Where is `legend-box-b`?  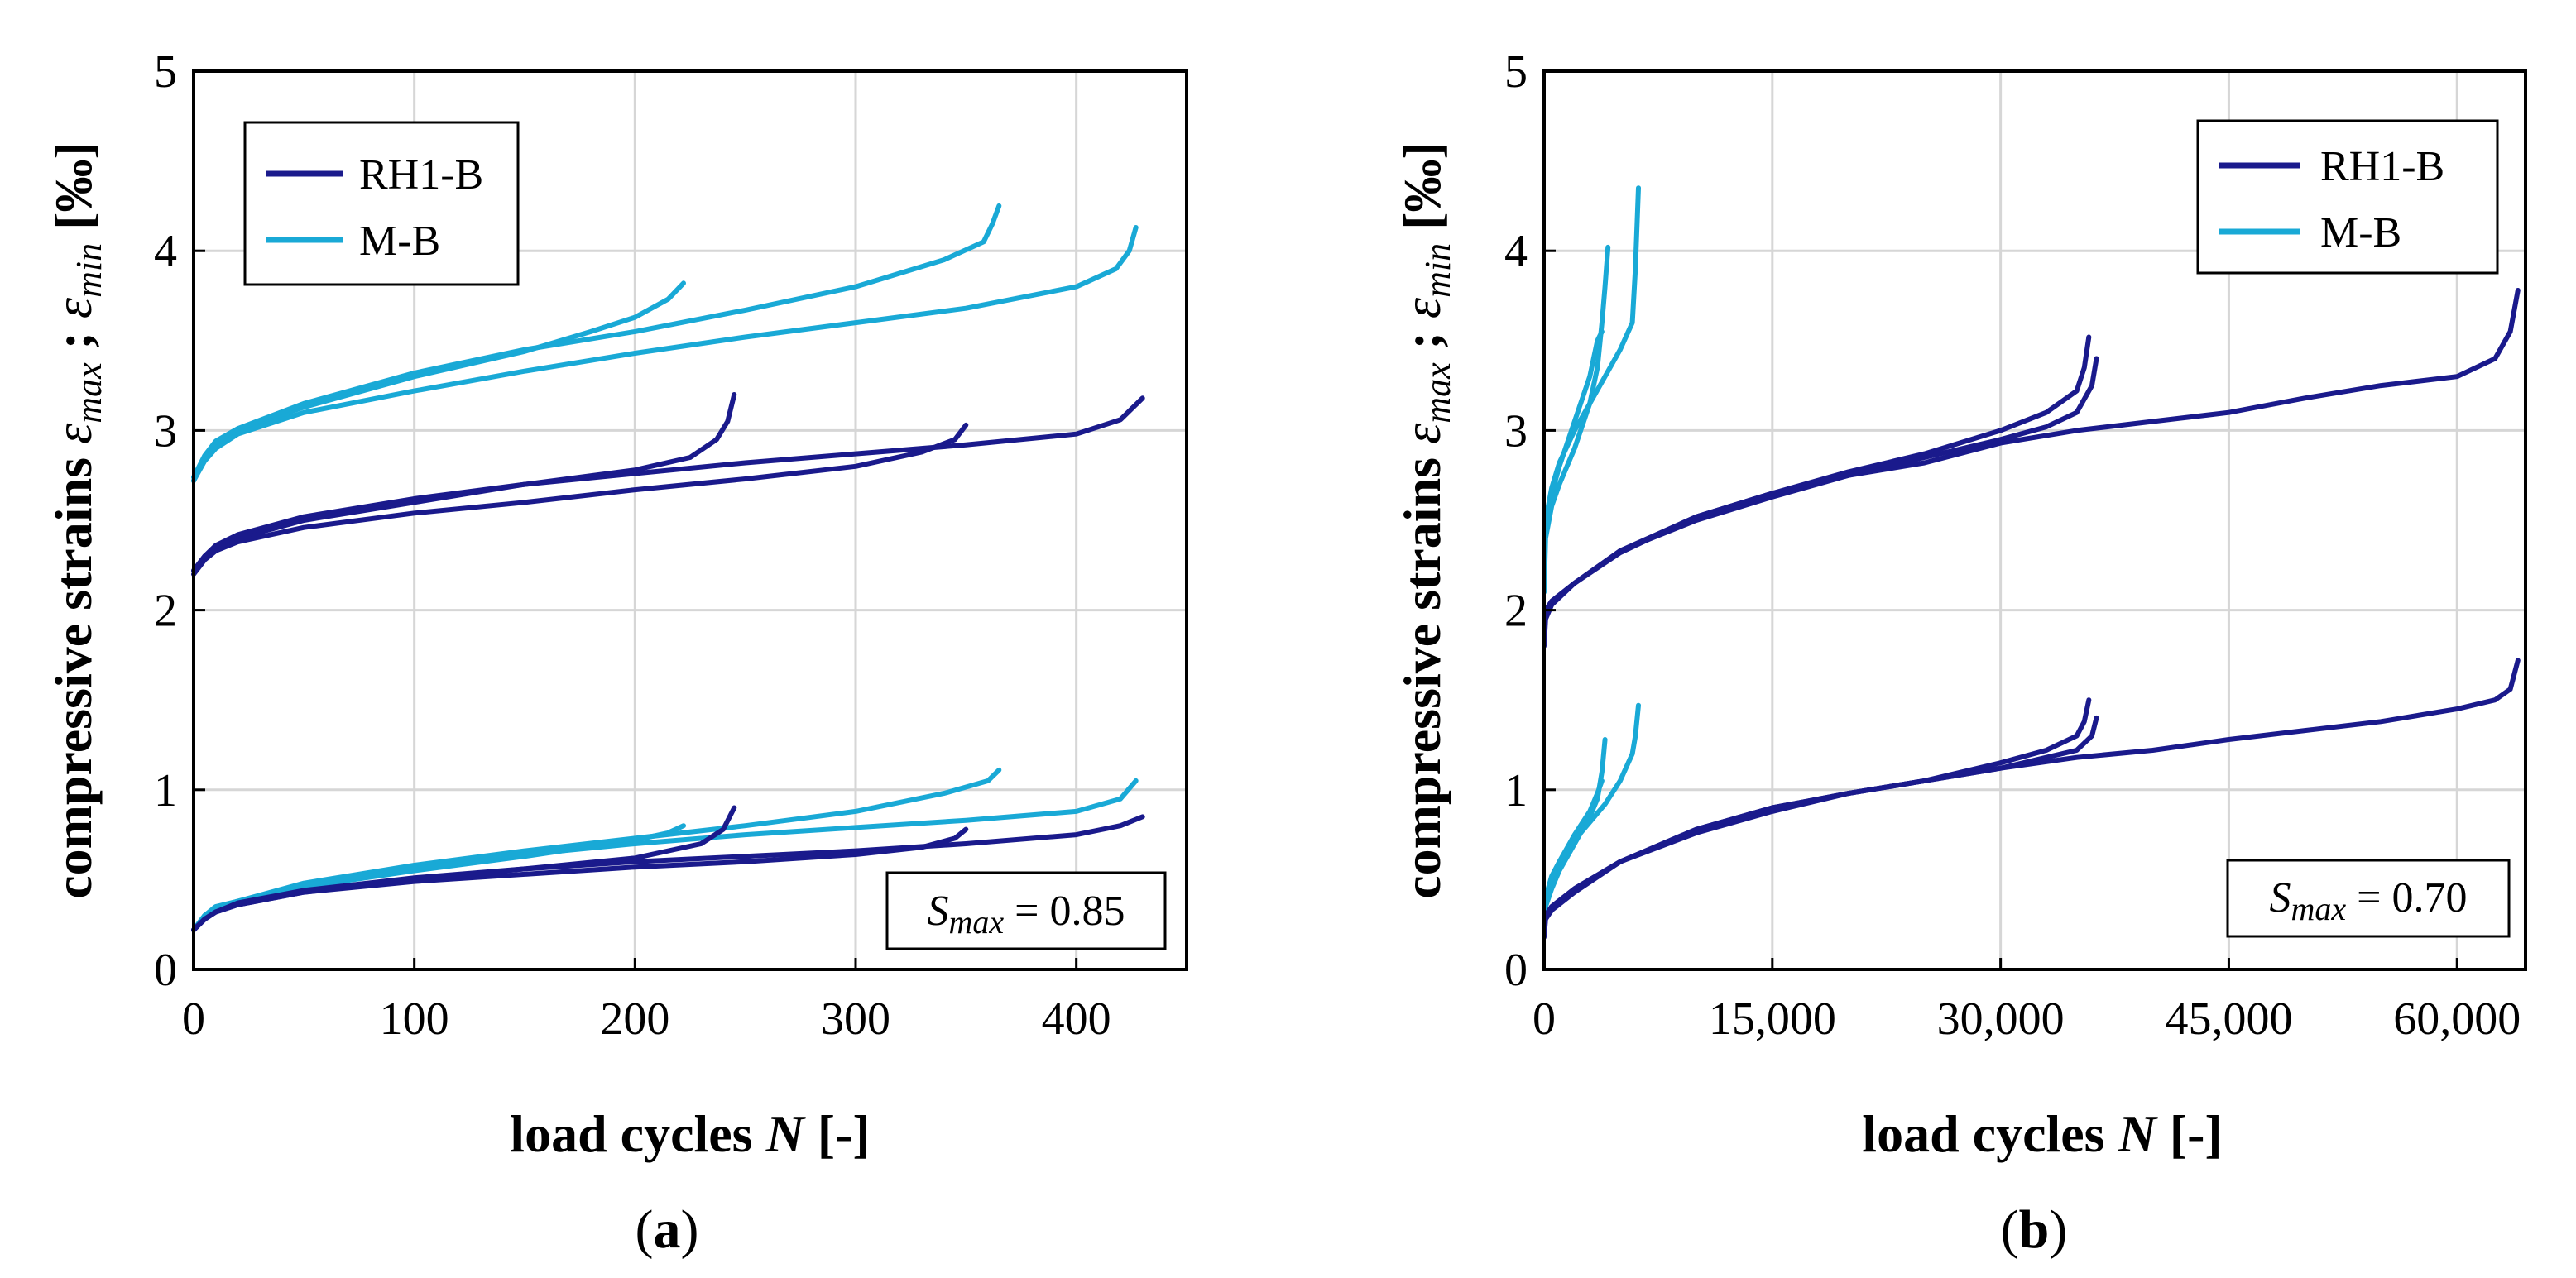 legend-box-b is located at coordinates (2347, 197).